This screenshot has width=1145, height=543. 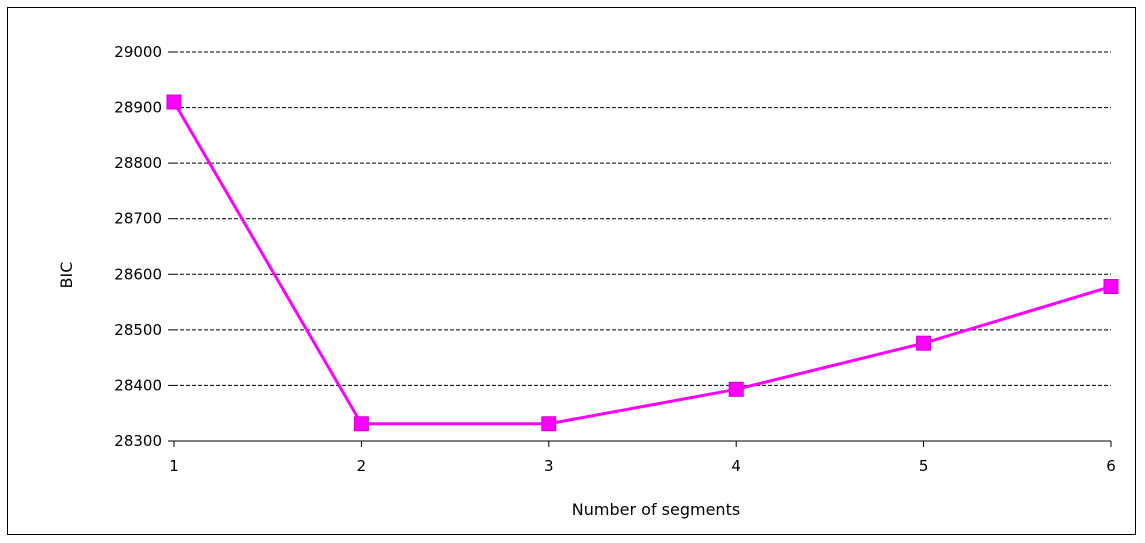 I want to click on y-tick-label: 28300, so click(x=138, y=441).